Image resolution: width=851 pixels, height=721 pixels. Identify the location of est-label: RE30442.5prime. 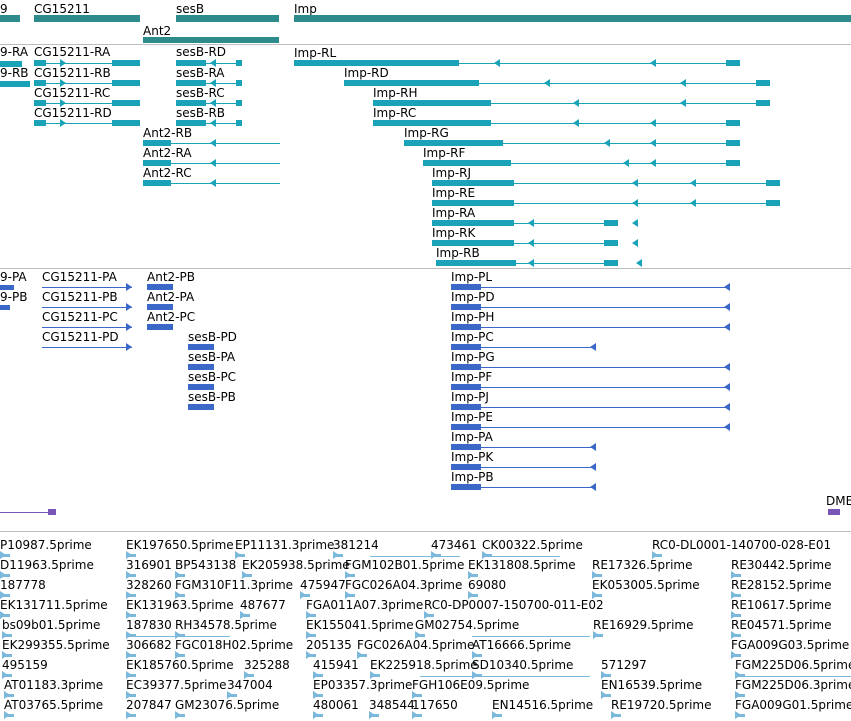
(781, 565).